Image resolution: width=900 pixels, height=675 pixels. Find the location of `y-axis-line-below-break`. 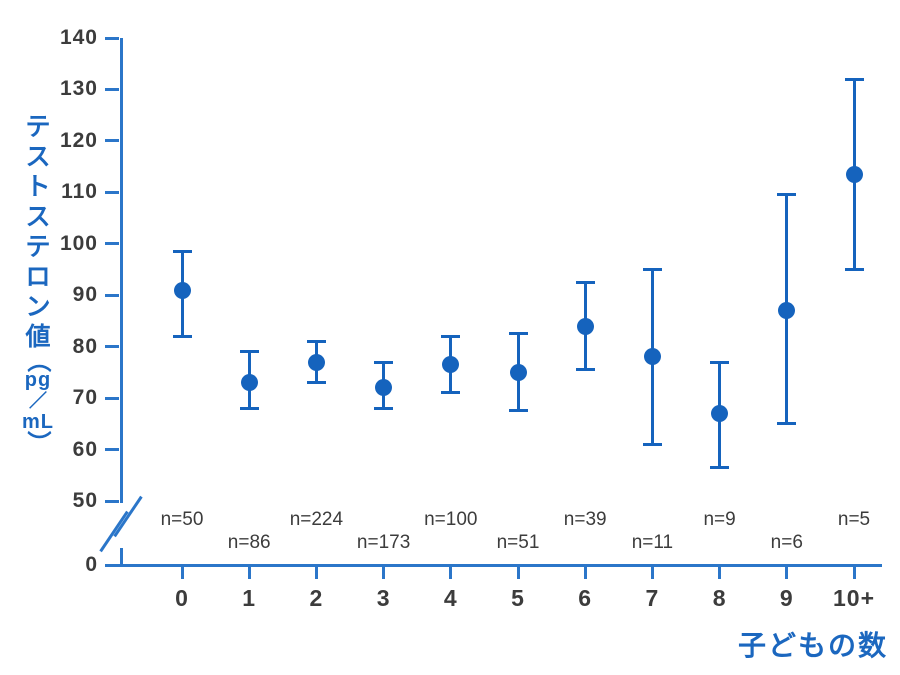

y-axis-line-below-break is located at coordinates (121, 557).